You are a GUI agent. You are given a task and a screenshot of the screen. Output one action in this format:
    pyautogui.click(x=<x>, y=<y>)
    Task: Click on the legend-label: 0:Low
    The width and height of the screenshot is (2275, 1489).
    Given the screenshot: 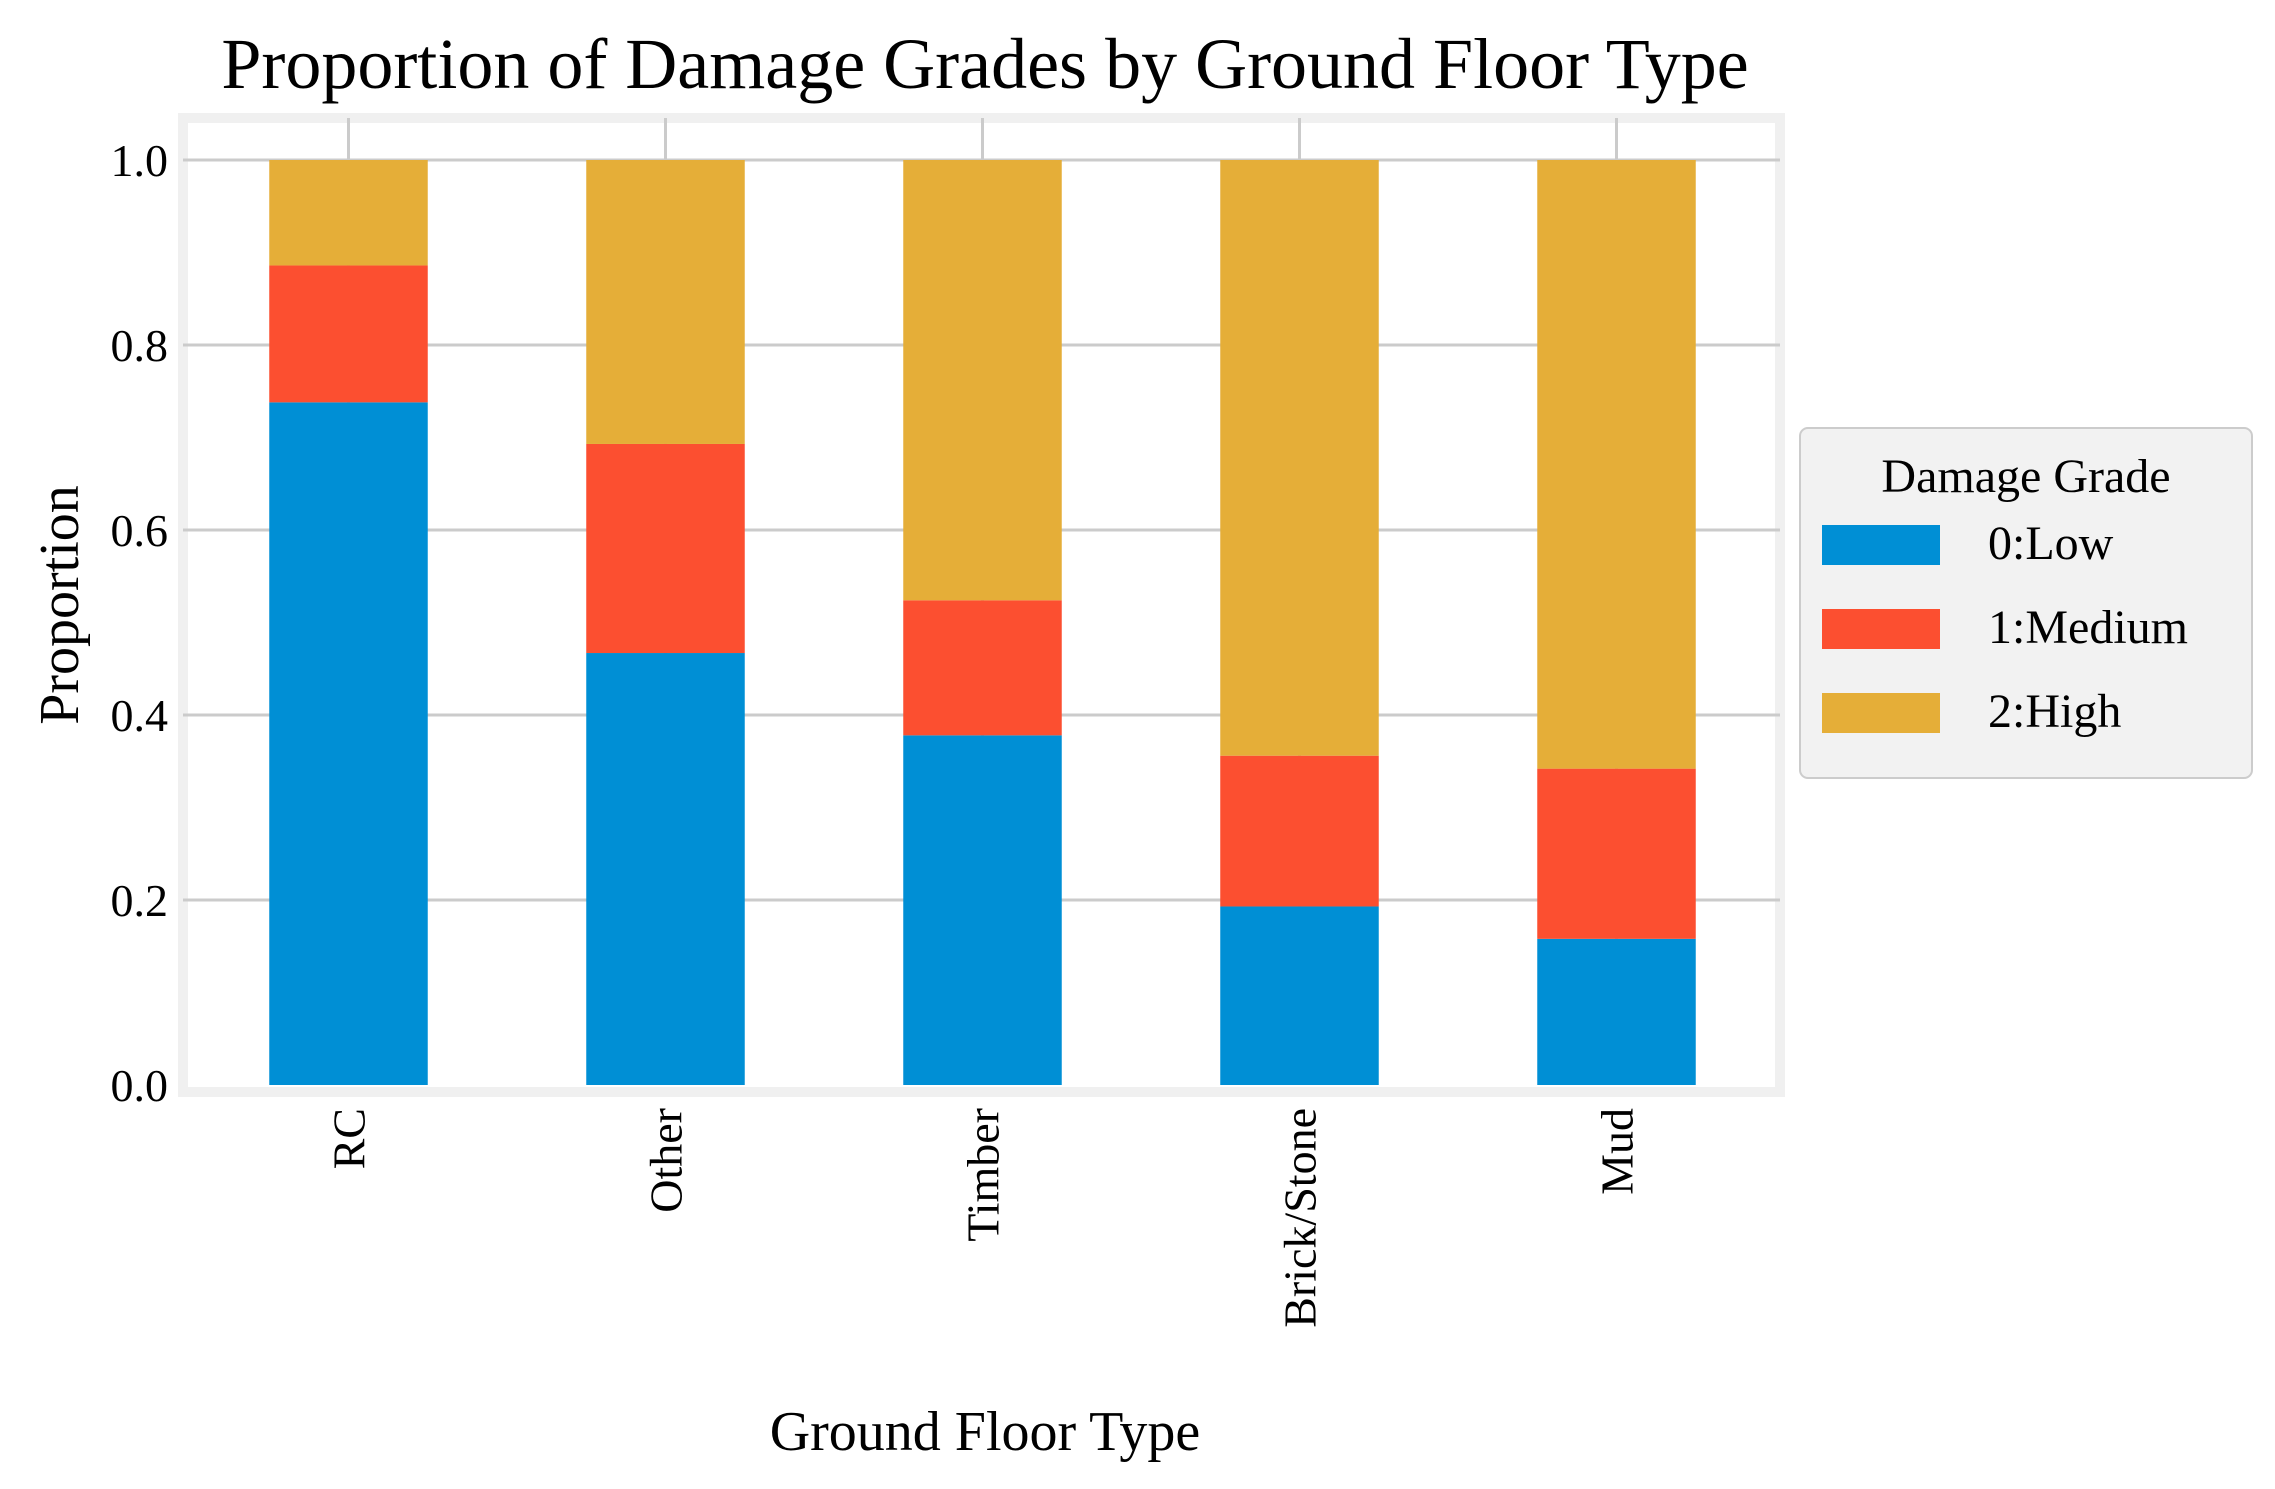 What is the action you would take?
    pyautogui.click(x=2051, y=543)
    